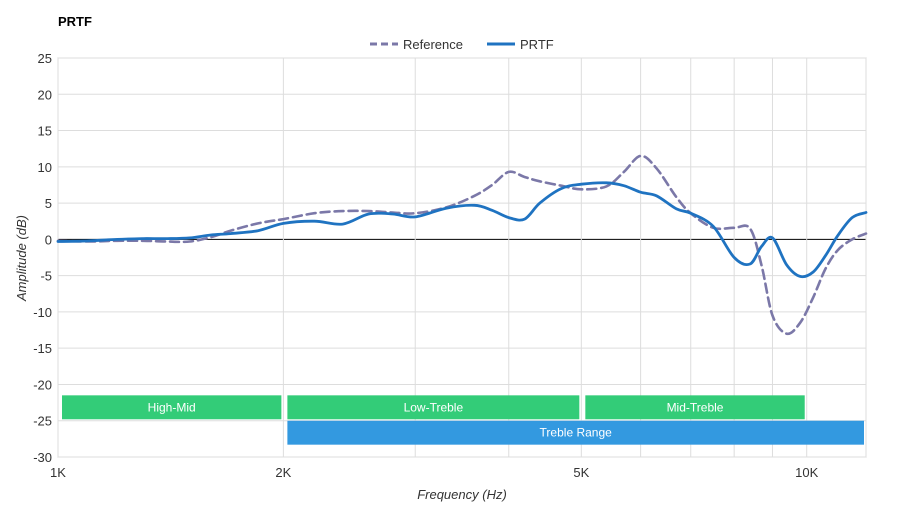  I want to click on frequency-bands: High-Mid Low-Treble Mid-Treble Treble Range, so click(463, 420).